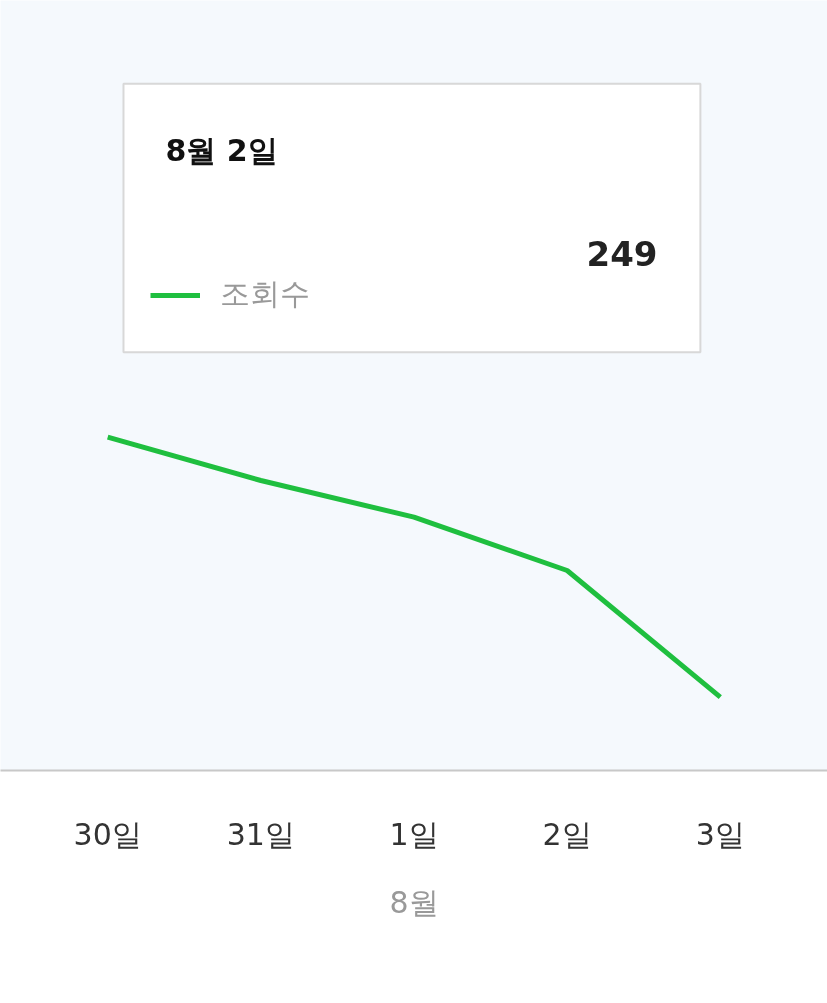 Image resolution: width=827 pixels, height=1003 pixels. I want to click on legend-label: 조회수, so click(265, 294).